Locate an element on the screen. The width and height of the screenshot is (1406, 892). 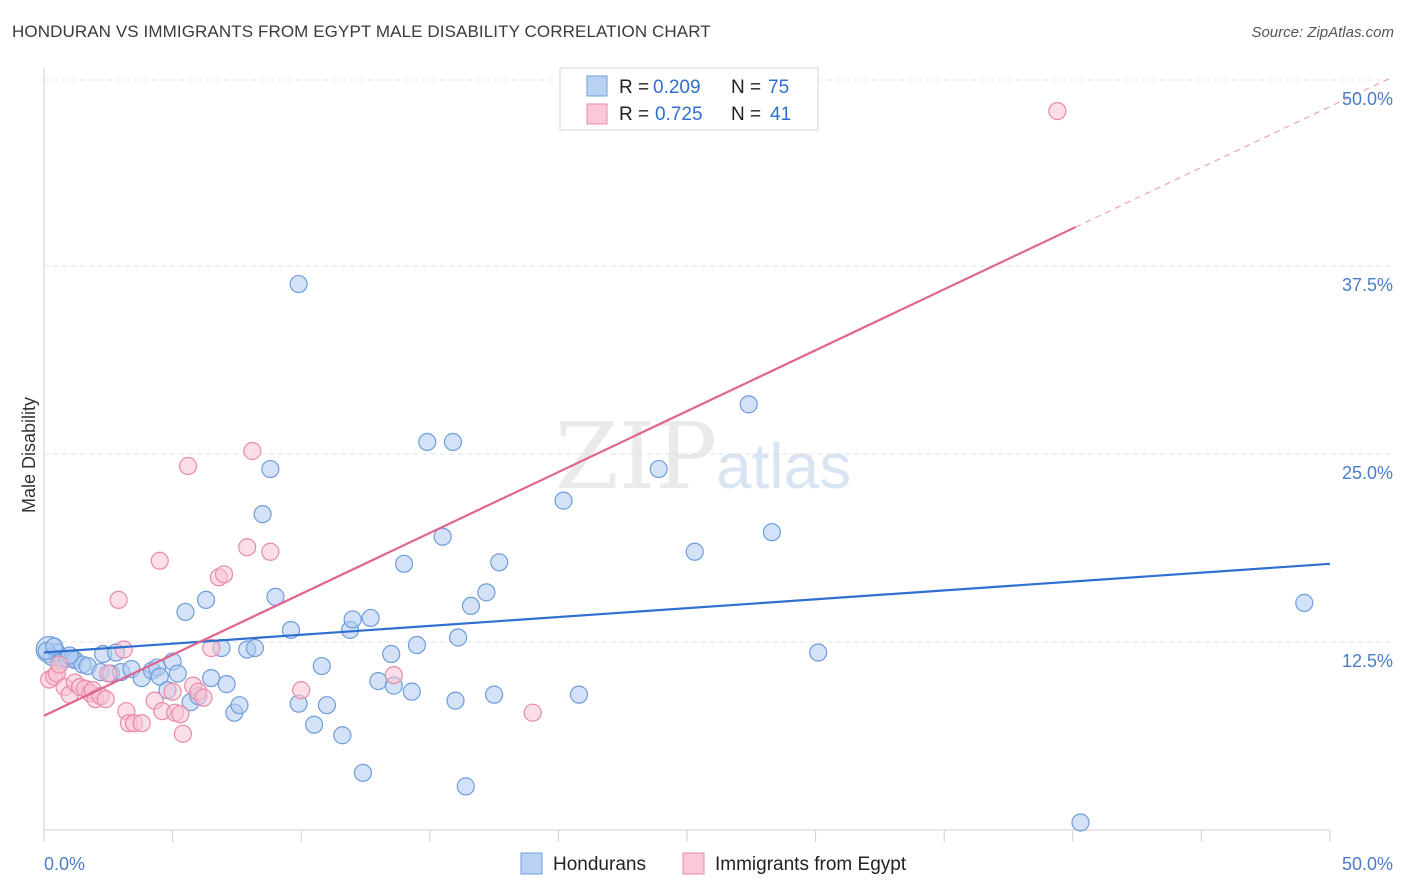
x-tick-label-min: 0.0% is located at coordinates (64, 864).